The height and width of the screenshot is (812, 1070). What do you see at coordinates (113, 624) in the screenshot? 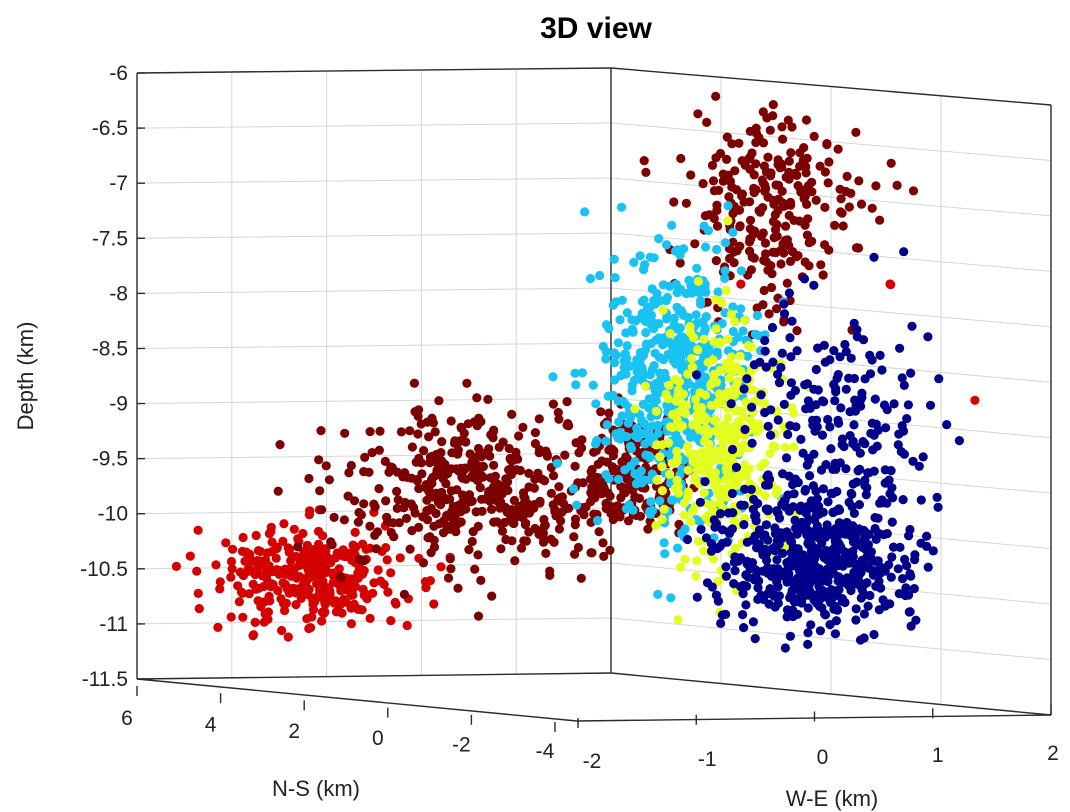
I see `z-tick-label: -11` at bounding box center [113, 624].